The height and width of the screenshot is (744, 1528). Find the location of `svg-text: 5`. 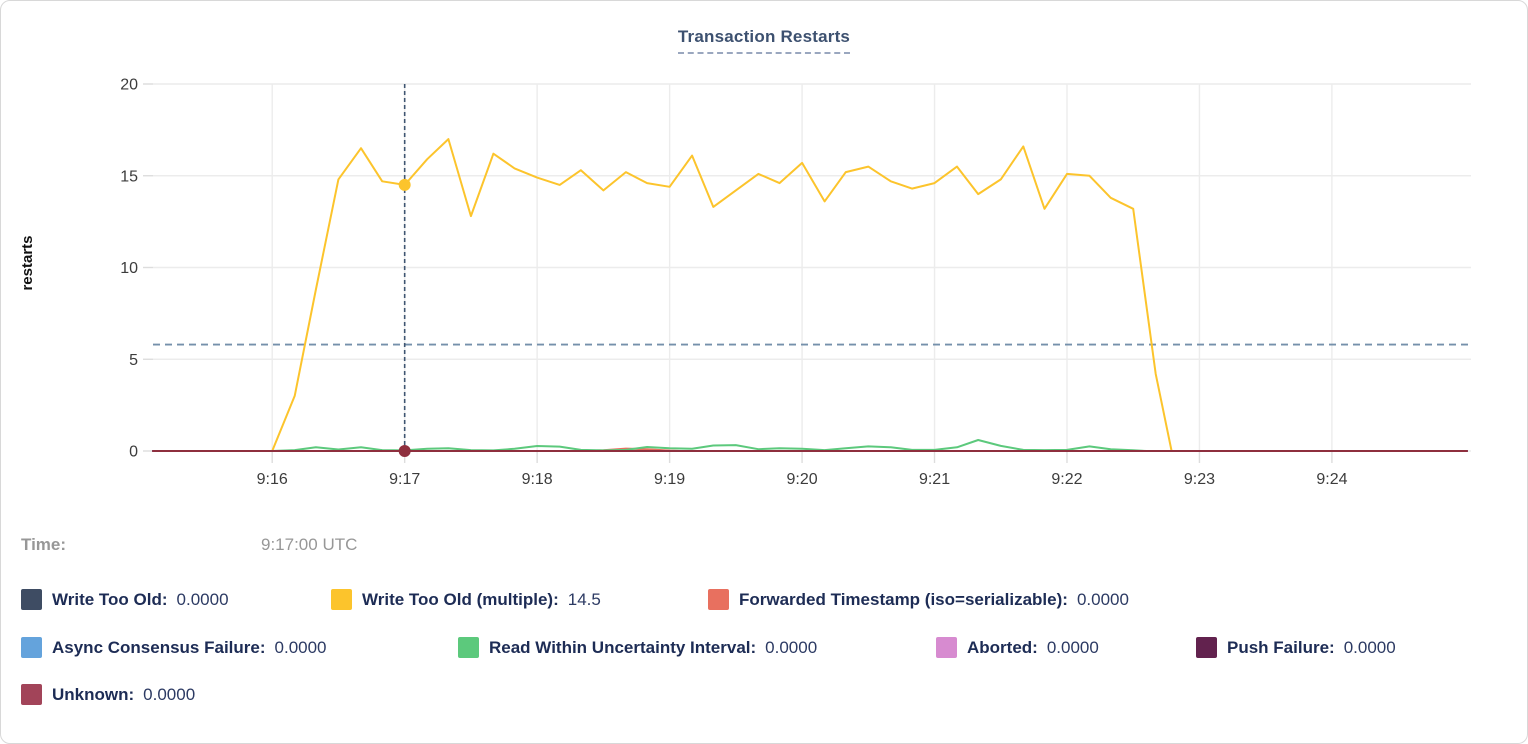

svg-text: 5 is located at coordinates (133, 360).